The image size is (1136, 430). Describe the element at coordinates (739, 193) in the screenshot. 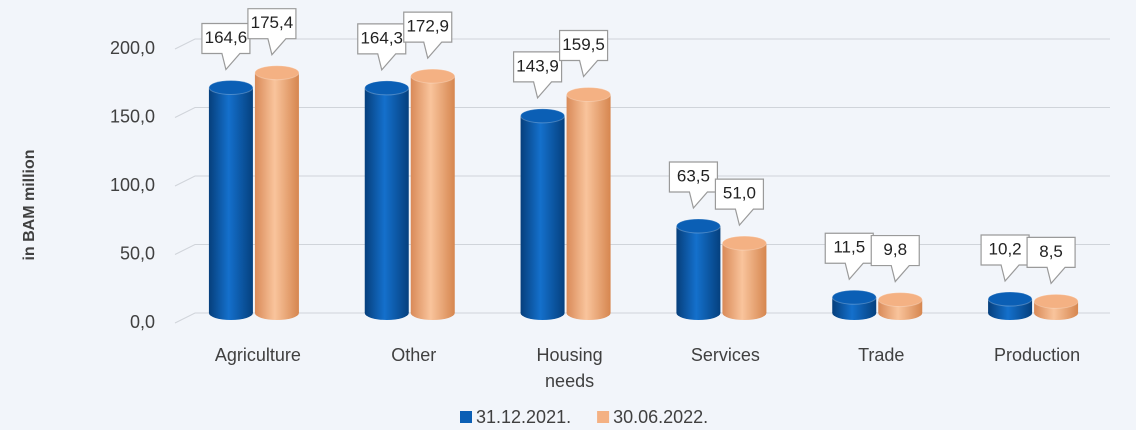

I see `value-label: 51,0` at that location.